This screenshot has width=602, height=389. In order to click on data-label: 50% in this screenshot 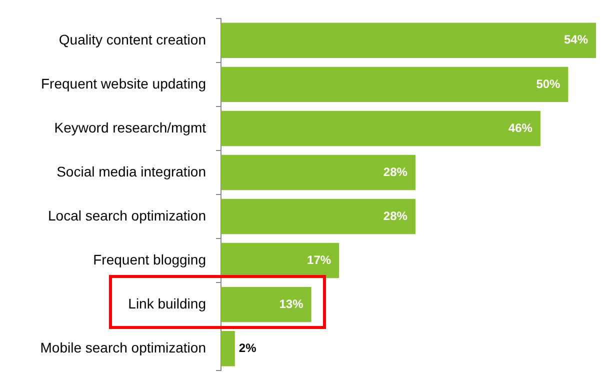, I will do `click(548, 83)`.